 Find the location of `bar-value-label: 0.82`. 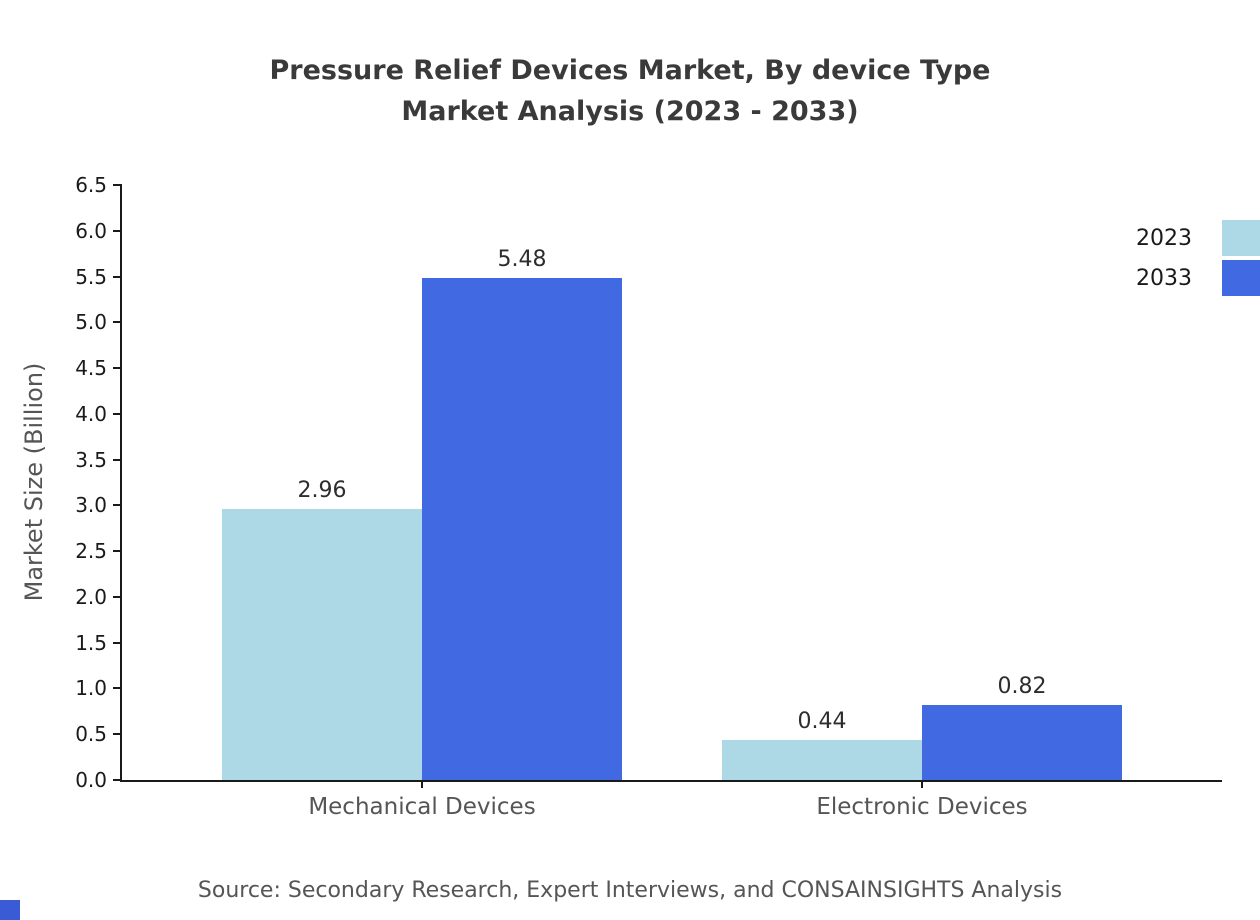

bar-value-label: 0.82 is located at coordinates (1022, 686).